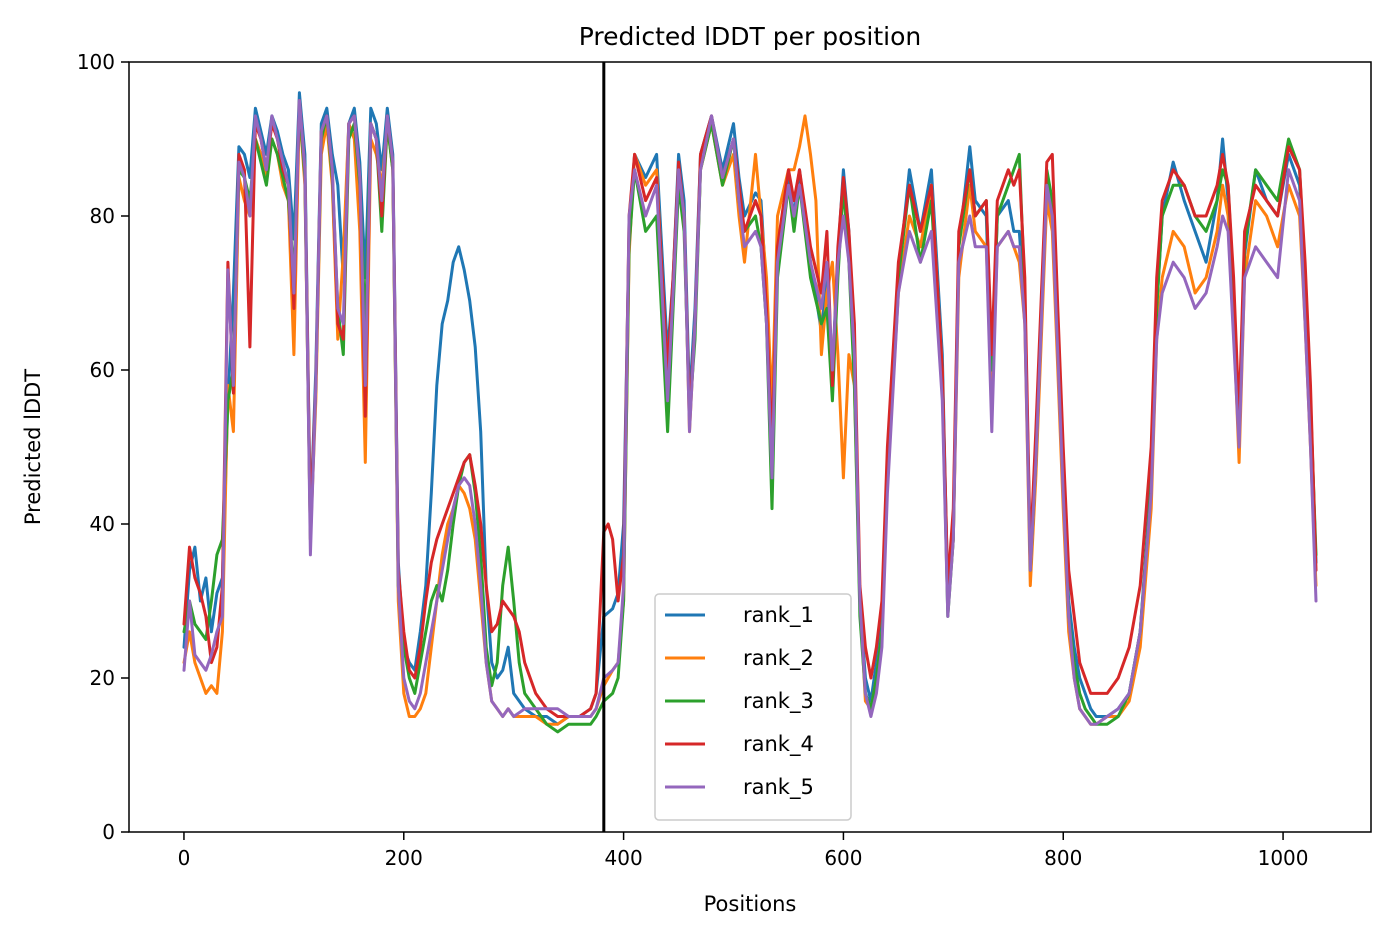 The width and height of the screenshot is (1391, 939). Describe the element at coordinates (778, 744) in the screenshot. I see `legend-label-rank_4: rank_4` at that location.